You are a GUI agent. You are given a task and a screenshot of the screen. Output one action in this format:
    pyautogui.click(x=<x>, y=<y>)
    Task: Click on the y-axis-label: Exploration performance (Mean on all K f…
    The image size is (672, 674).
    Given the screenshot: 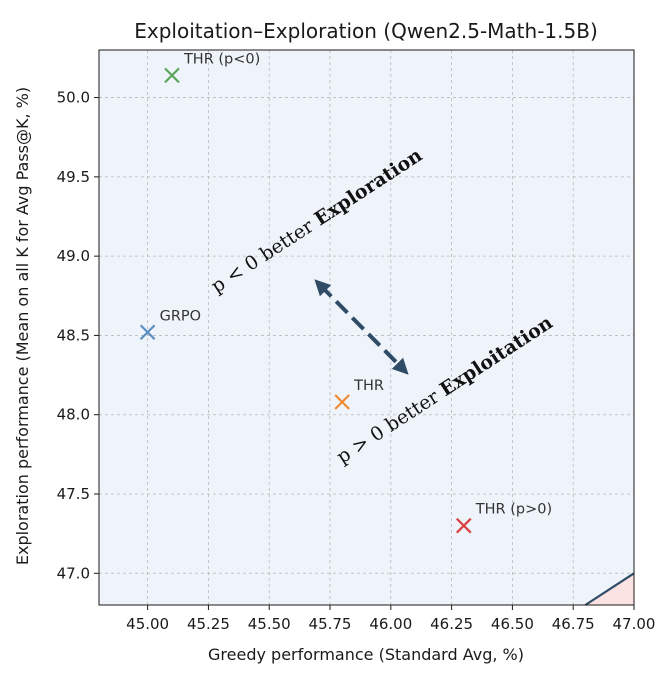 What is the action you would take?
    pyautogui.click(x=22, y=326)
    